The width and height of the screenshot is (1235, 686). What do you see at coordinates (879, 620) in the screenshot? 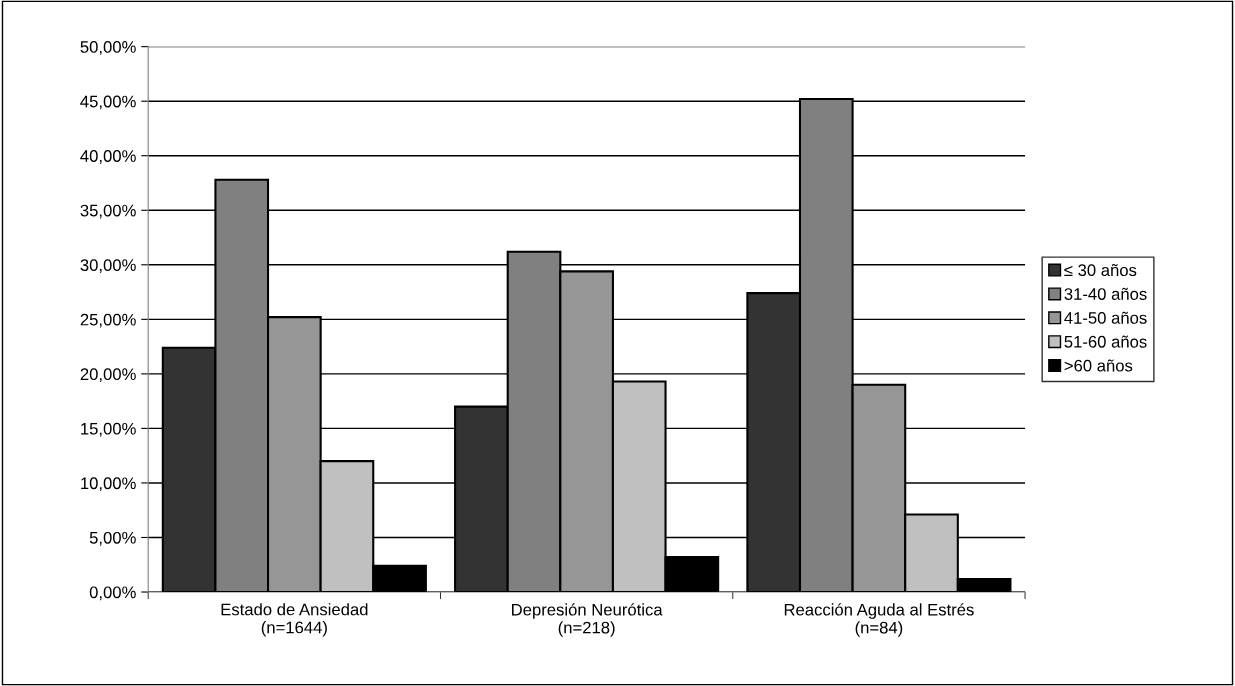
I see `x-tick-label: Reacción Aguda al Estrés (n=84)` at bounding box center [879, 620].